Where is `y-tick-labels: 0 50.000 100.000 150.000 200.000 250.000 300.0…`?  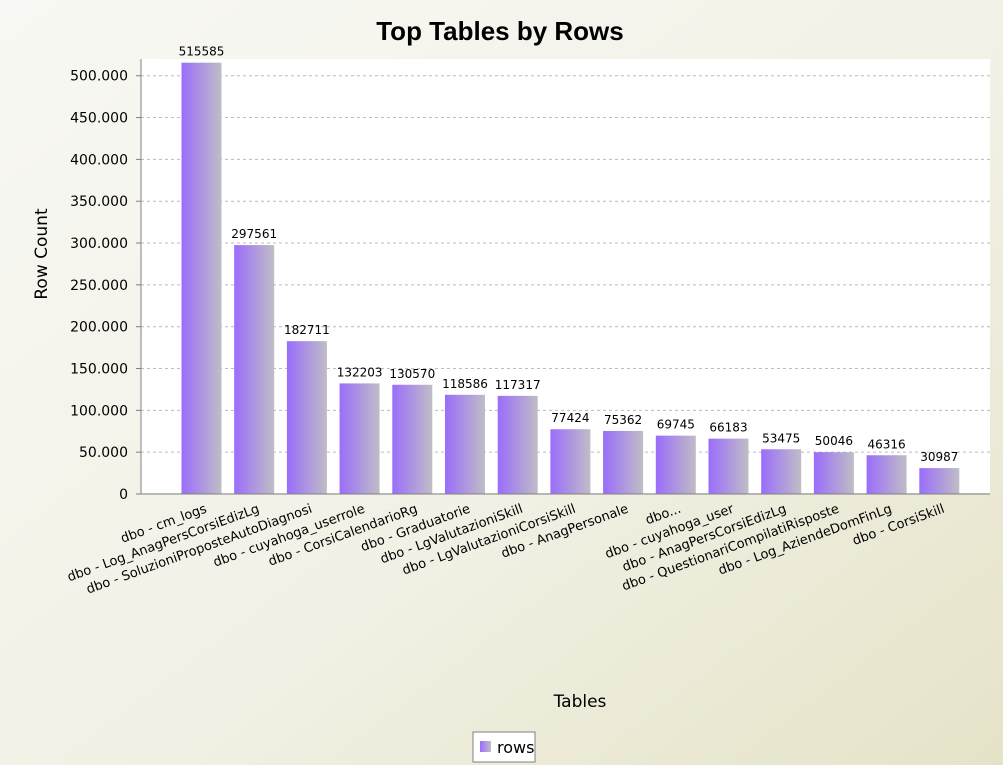 y-tick-labels: 0 50.000 100.000 150.000 200.000 250.000 300.0… is located at coordinates (105, 286).